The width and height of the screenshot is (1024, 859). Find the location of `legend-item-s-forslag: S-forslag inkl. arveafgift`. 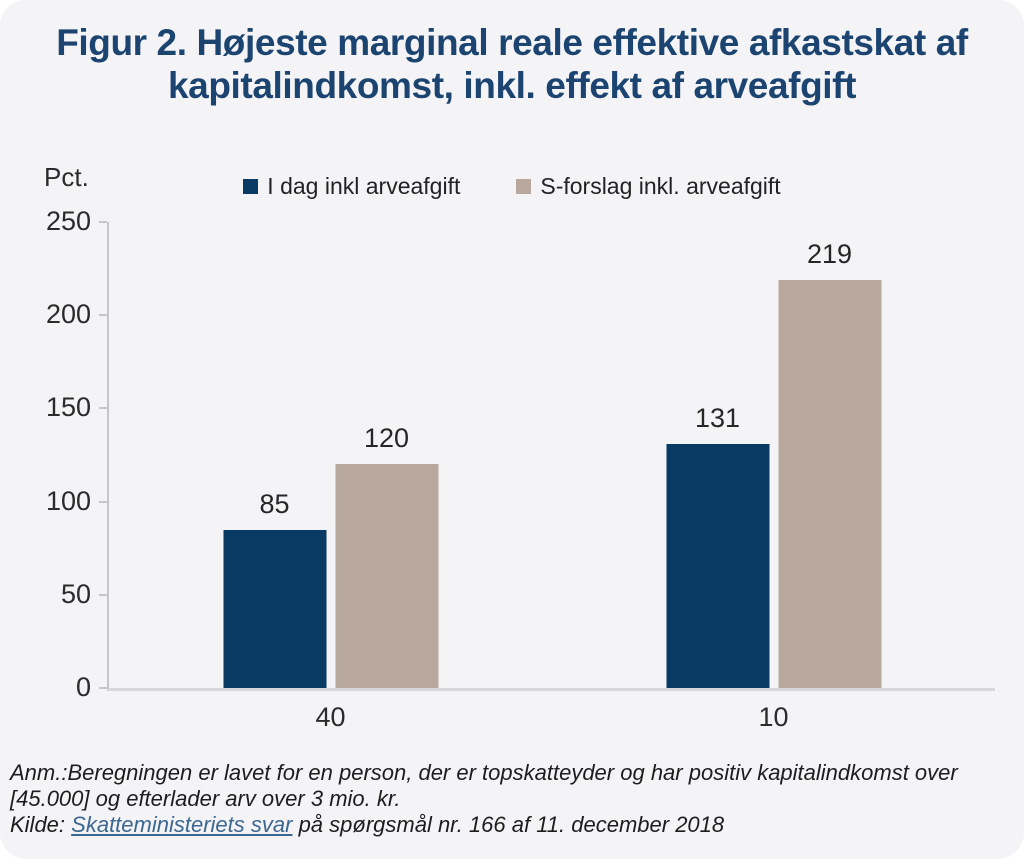

legend-item-s-forslag: S-forslag inkl. arveafgift is located at coordinates (648, 186).